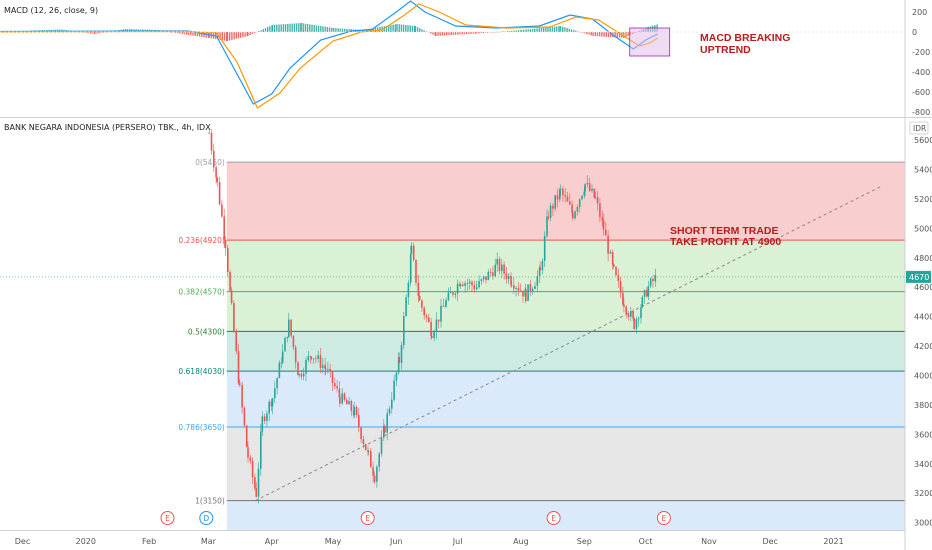  What do you see at coordinates (333, 541) in the screenshot?
I see `time-axis-label: May` at bounding box center [333, 541].